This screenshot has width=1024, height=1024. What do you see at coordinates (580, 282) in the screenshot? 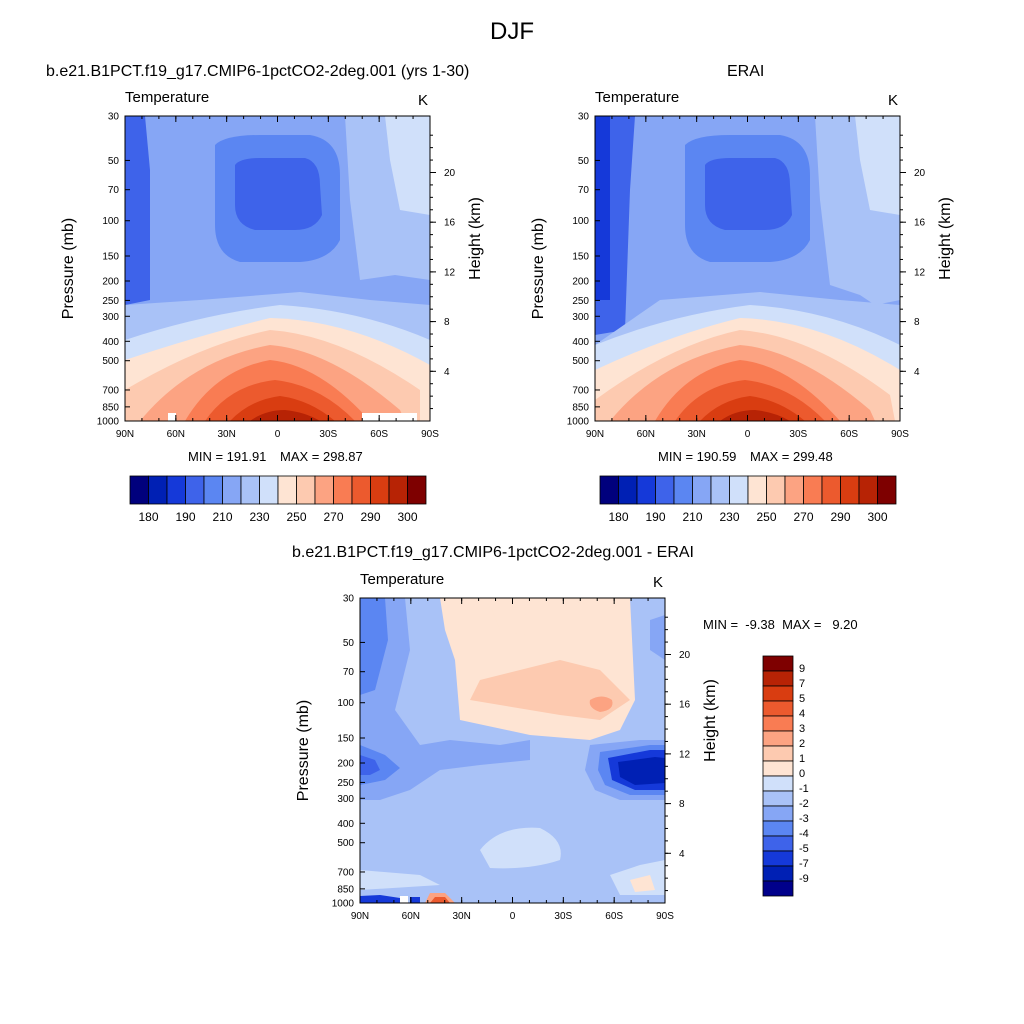
I see `y-tick-label: 200` at bounding box center [580, 282].